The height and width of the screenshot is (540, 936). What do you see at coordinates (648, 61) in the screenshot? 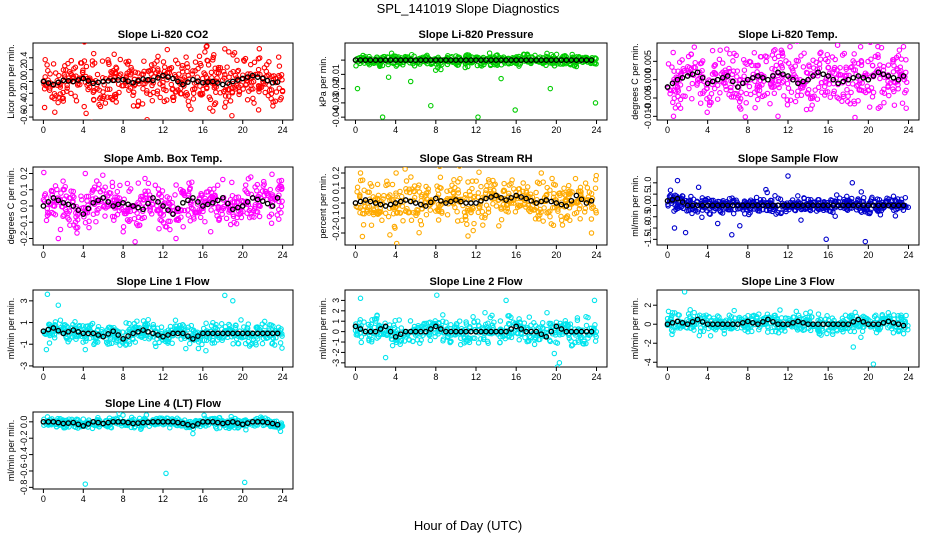
I see `y-tick-label: 0.005` at bounding box center [648, 61].